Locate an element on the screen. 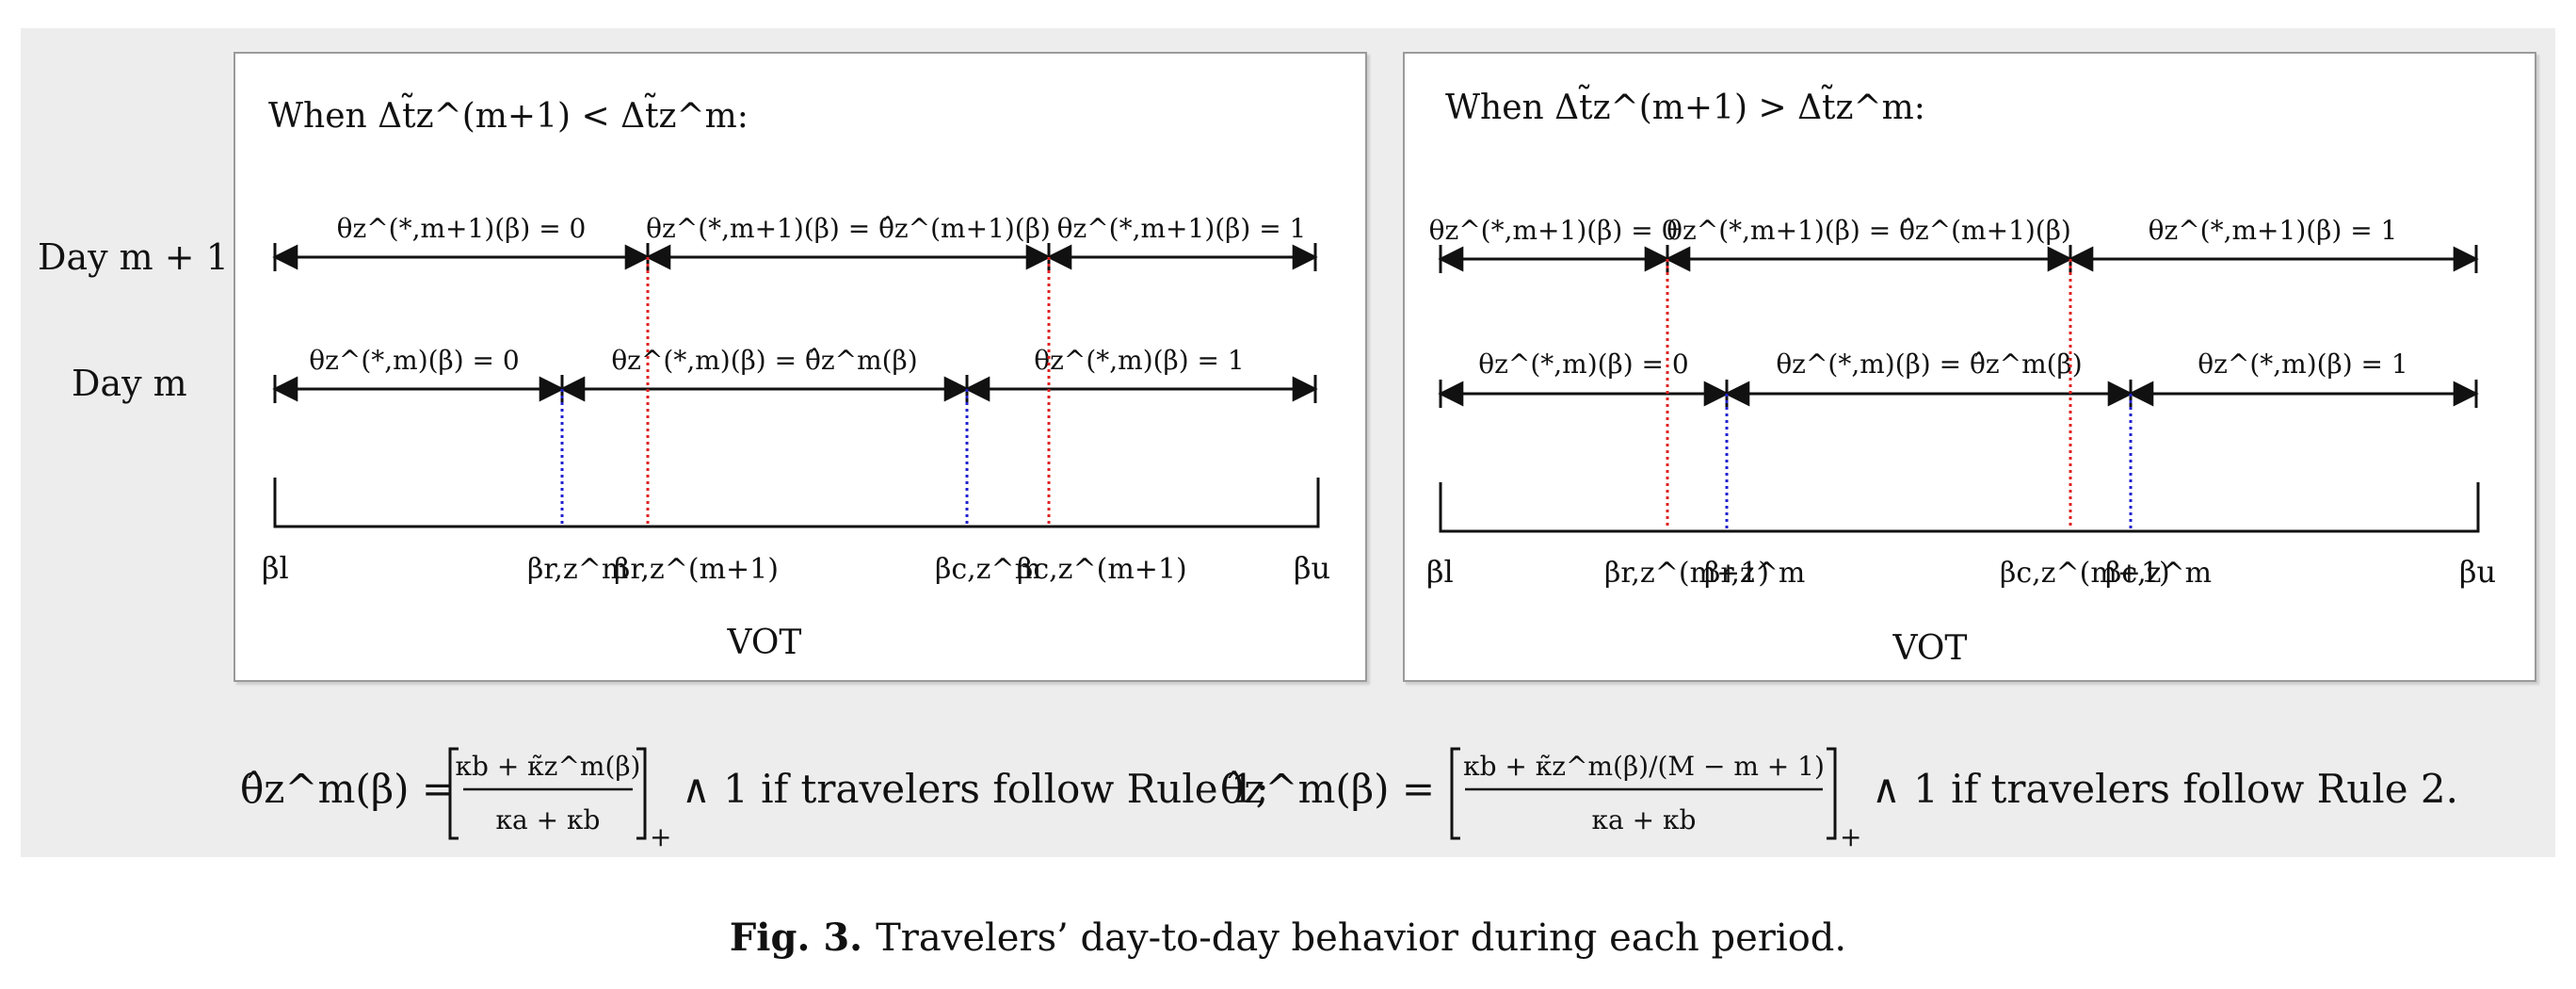  right-axis-label-brm1: βr,z^(m+1) is located at coordinates (1686, 573).